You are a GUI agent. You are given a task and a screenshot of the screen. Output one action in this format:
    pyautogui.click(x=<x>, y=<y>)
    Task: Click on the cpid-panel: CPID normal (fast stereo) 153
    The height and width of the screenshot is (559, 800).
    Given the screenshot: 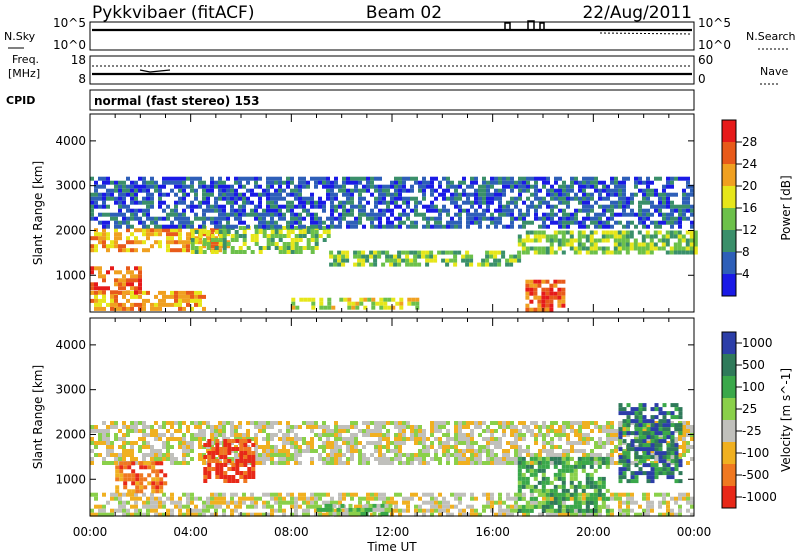 What is the action you would take?
    pyautogui.click(x=350, y=100)
    